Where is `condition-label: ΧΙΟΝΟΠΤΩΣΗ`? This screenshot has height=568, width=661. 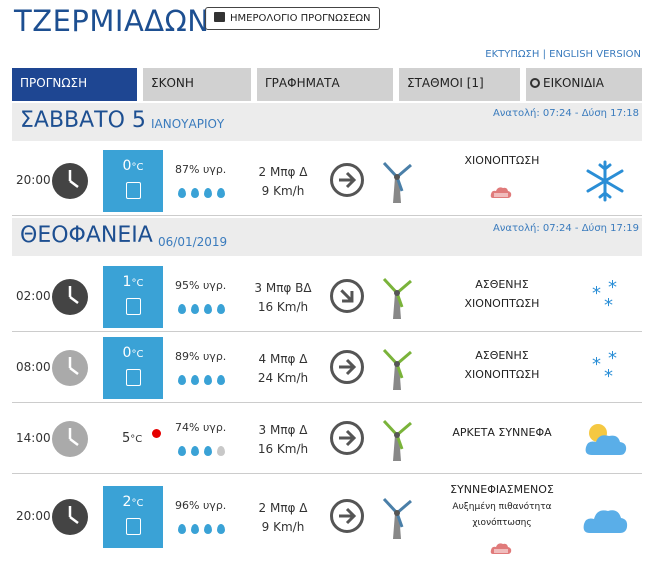
condition-label: ΧΙΟΝΟΠΤΩΣΗ is located at coordinates (502, 160).